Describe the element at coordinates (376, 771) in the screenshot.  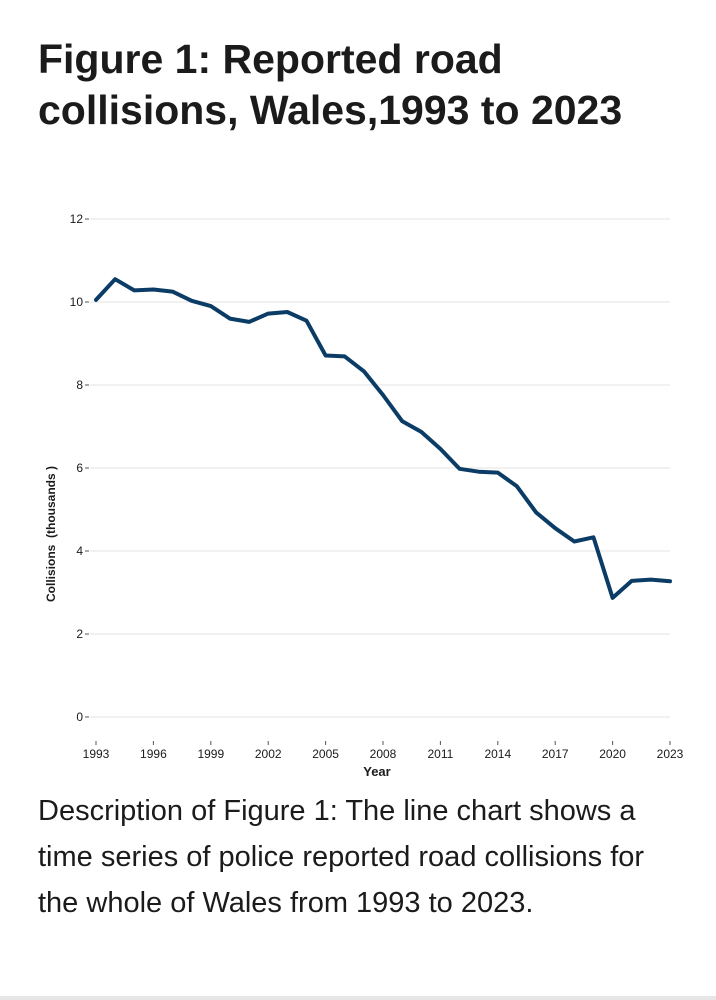
I see `x-axis-title: Year` at that location.